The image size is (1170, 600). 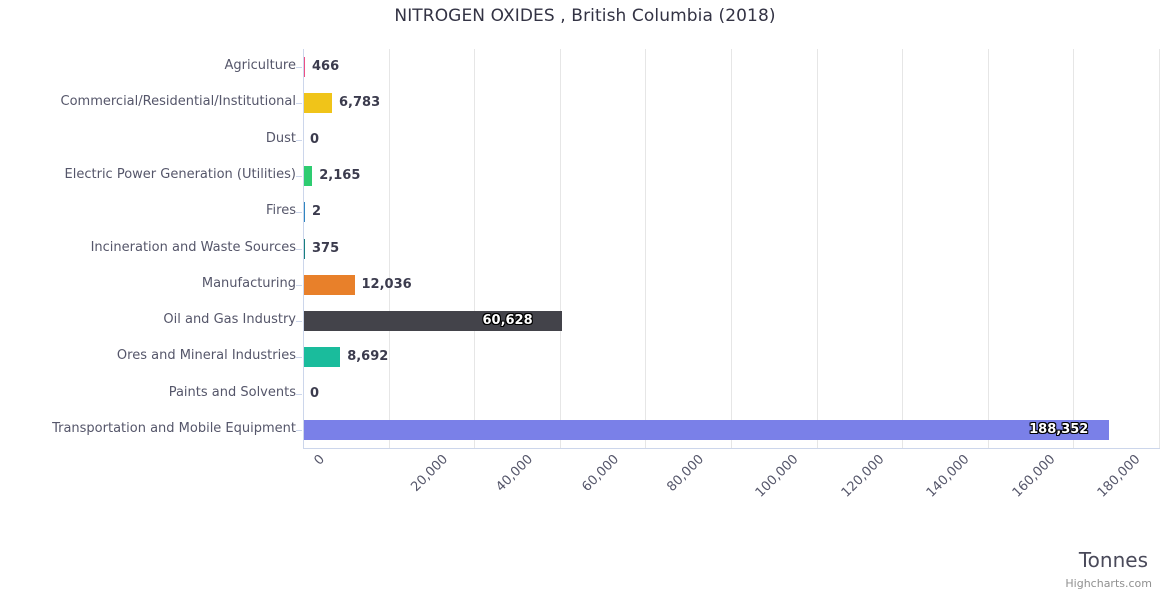 I want to click on x-axis-tick-label: 0, so click(x=319, y=460).